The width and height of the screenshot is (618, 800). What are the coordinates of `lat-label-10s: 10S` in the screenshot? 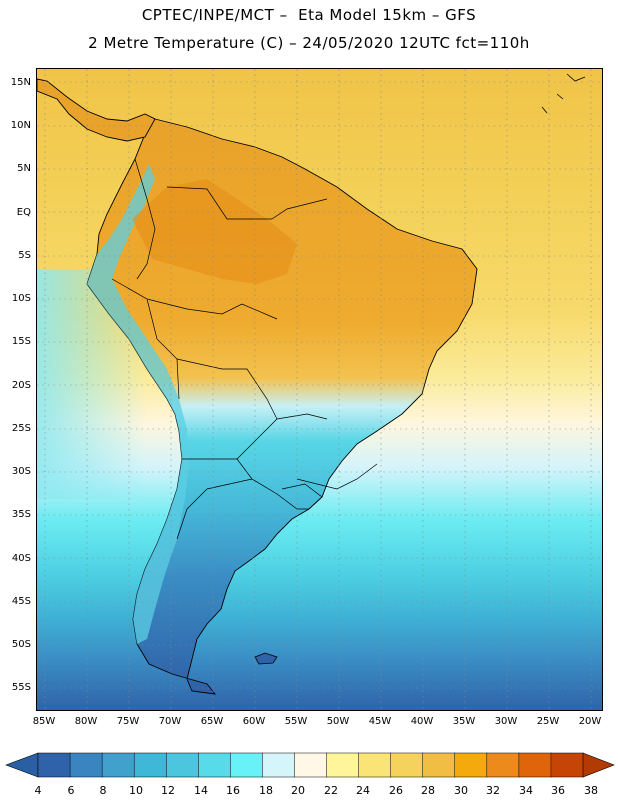 It's located at (21, 298).